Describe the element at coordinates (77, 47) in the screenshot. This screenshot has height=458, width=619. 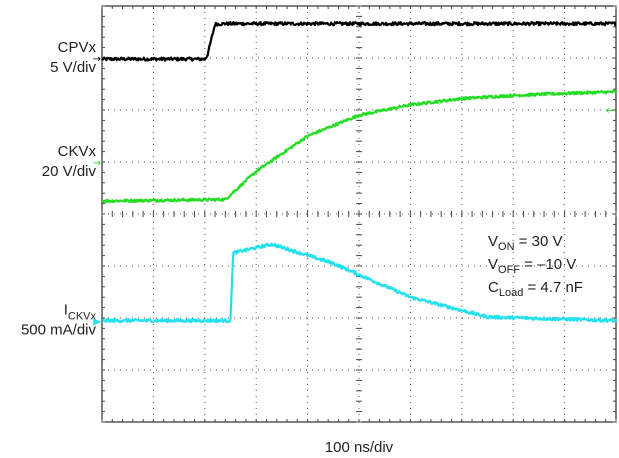
I see `channel-name-cpvx: CPVx` at that location.